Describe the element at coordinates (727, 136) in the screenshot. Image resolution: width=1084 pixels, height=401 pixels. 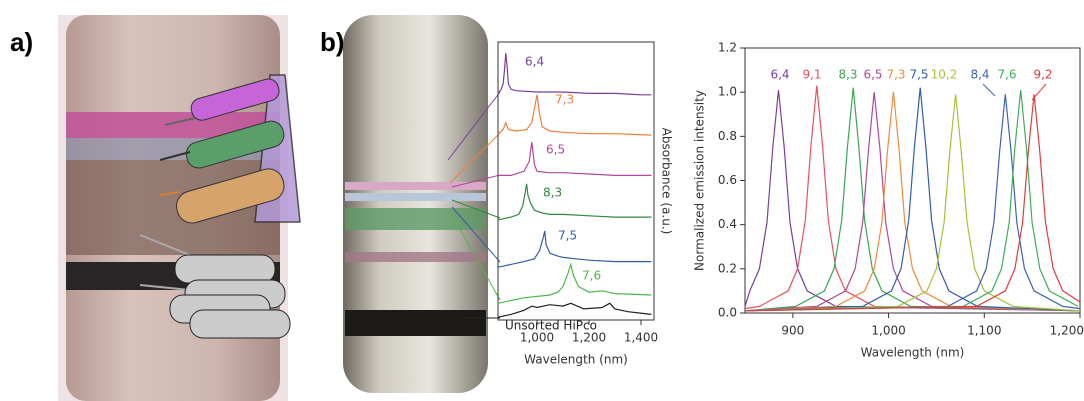
I see `y-tick-label: 0.8` at that location.